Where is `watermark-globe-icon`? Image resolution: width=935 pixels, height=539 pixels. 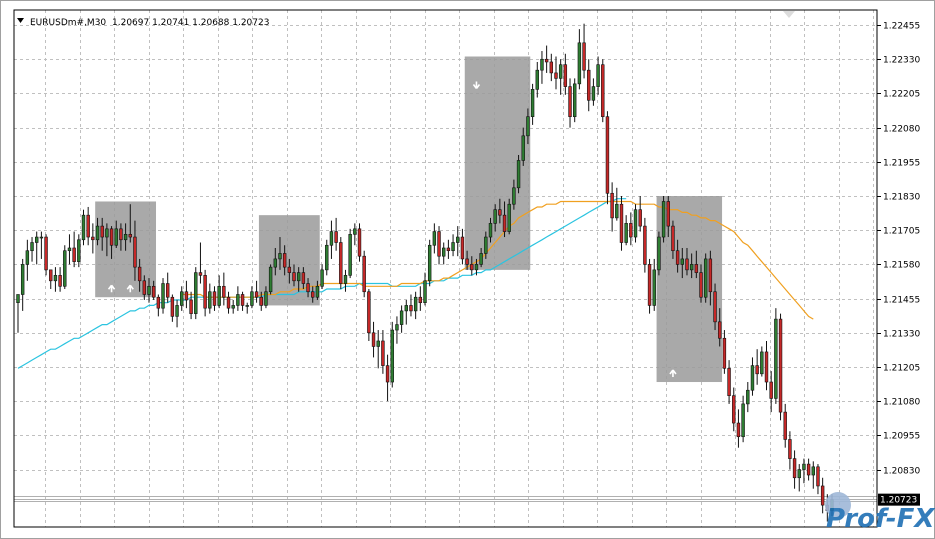
watermark-globe-icon is located at coordinates (838, 505).